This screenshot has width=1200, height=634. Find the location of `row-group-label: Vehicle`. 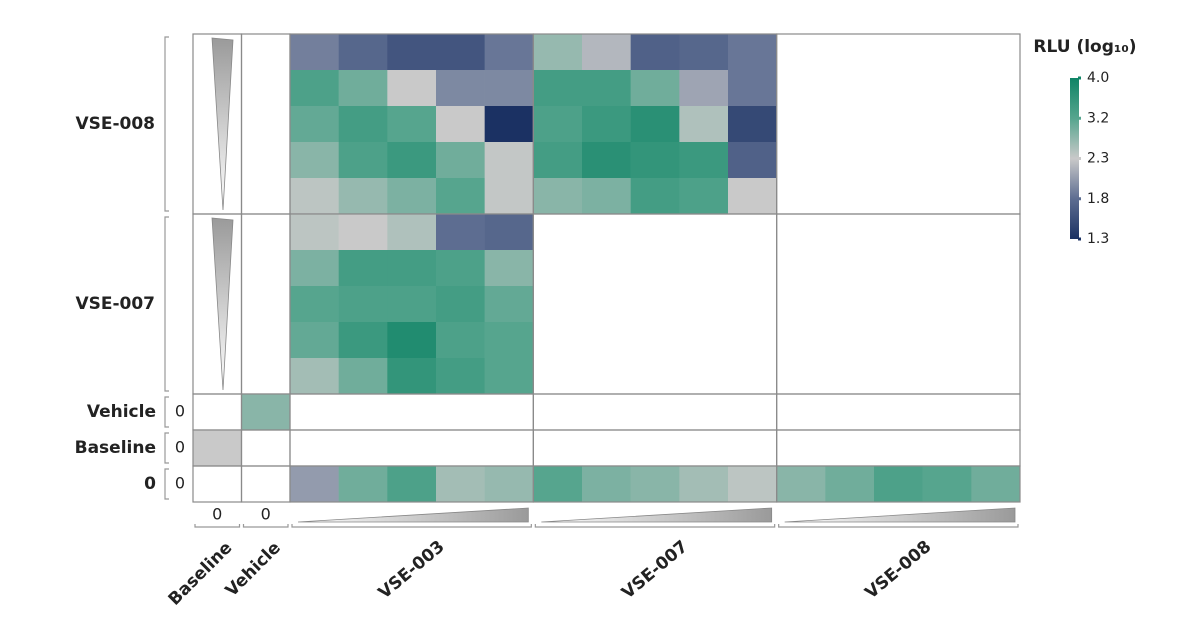

row-group-label: Vehicle is located at coordinates (121, 412).